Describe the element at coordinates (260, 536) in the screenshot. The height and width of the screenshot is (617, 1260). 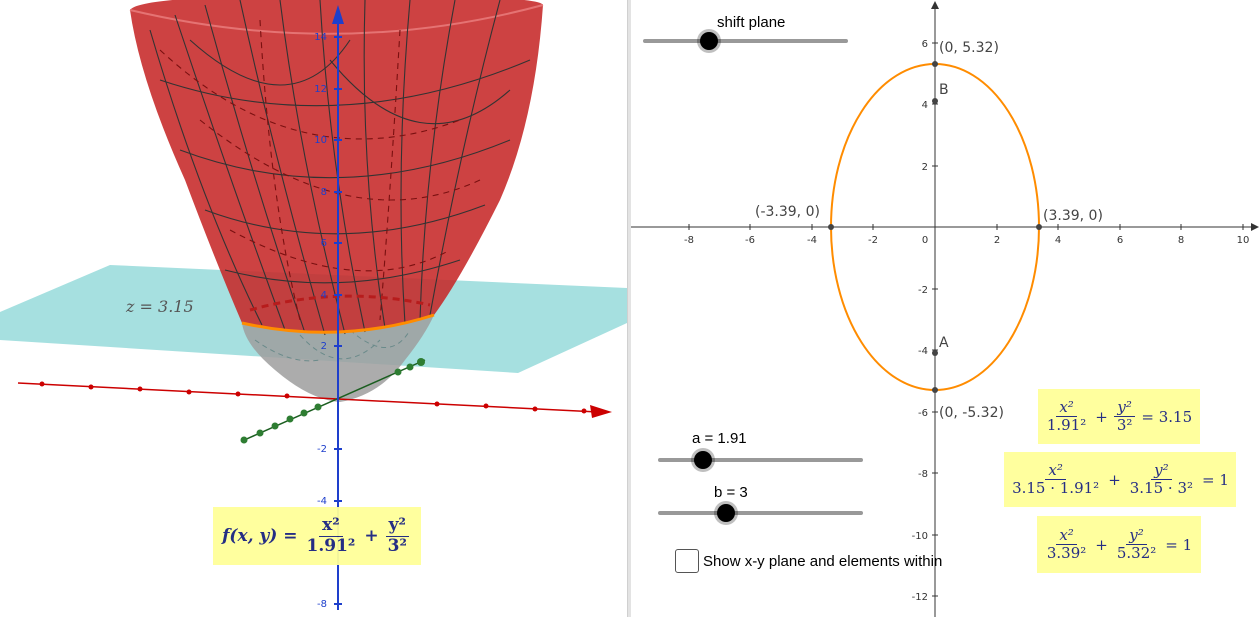
I see `function-label: f(x, y) =` at that location.